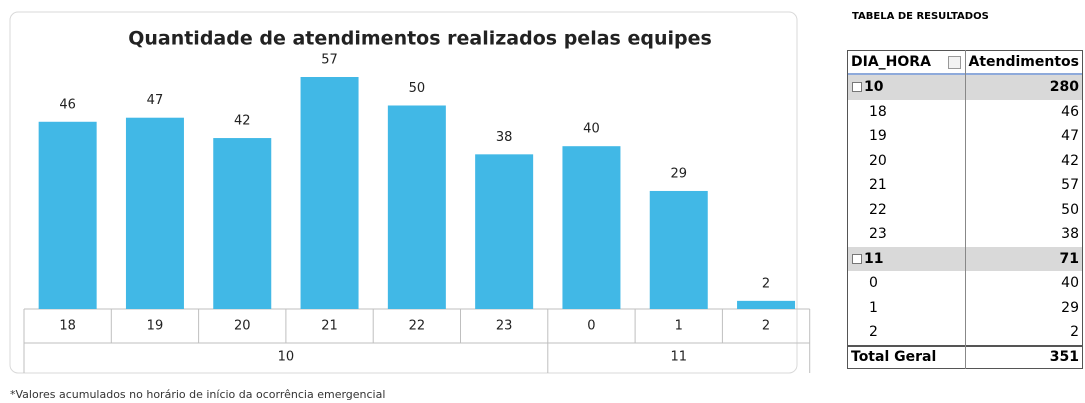 The height and width of the screenshot is (403, 1085). I want to click on value-label: 47, so click(155, 100).